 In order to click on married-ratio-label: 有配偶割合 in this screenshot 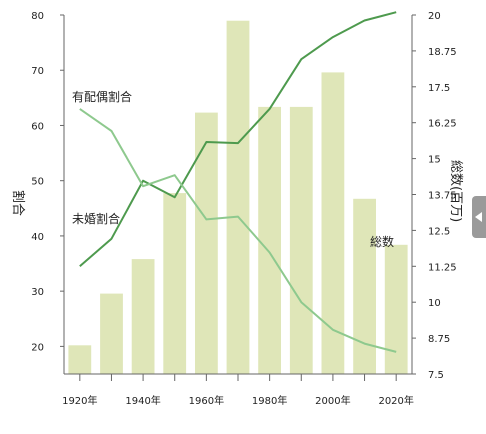, I will do `click(102, 96)`.